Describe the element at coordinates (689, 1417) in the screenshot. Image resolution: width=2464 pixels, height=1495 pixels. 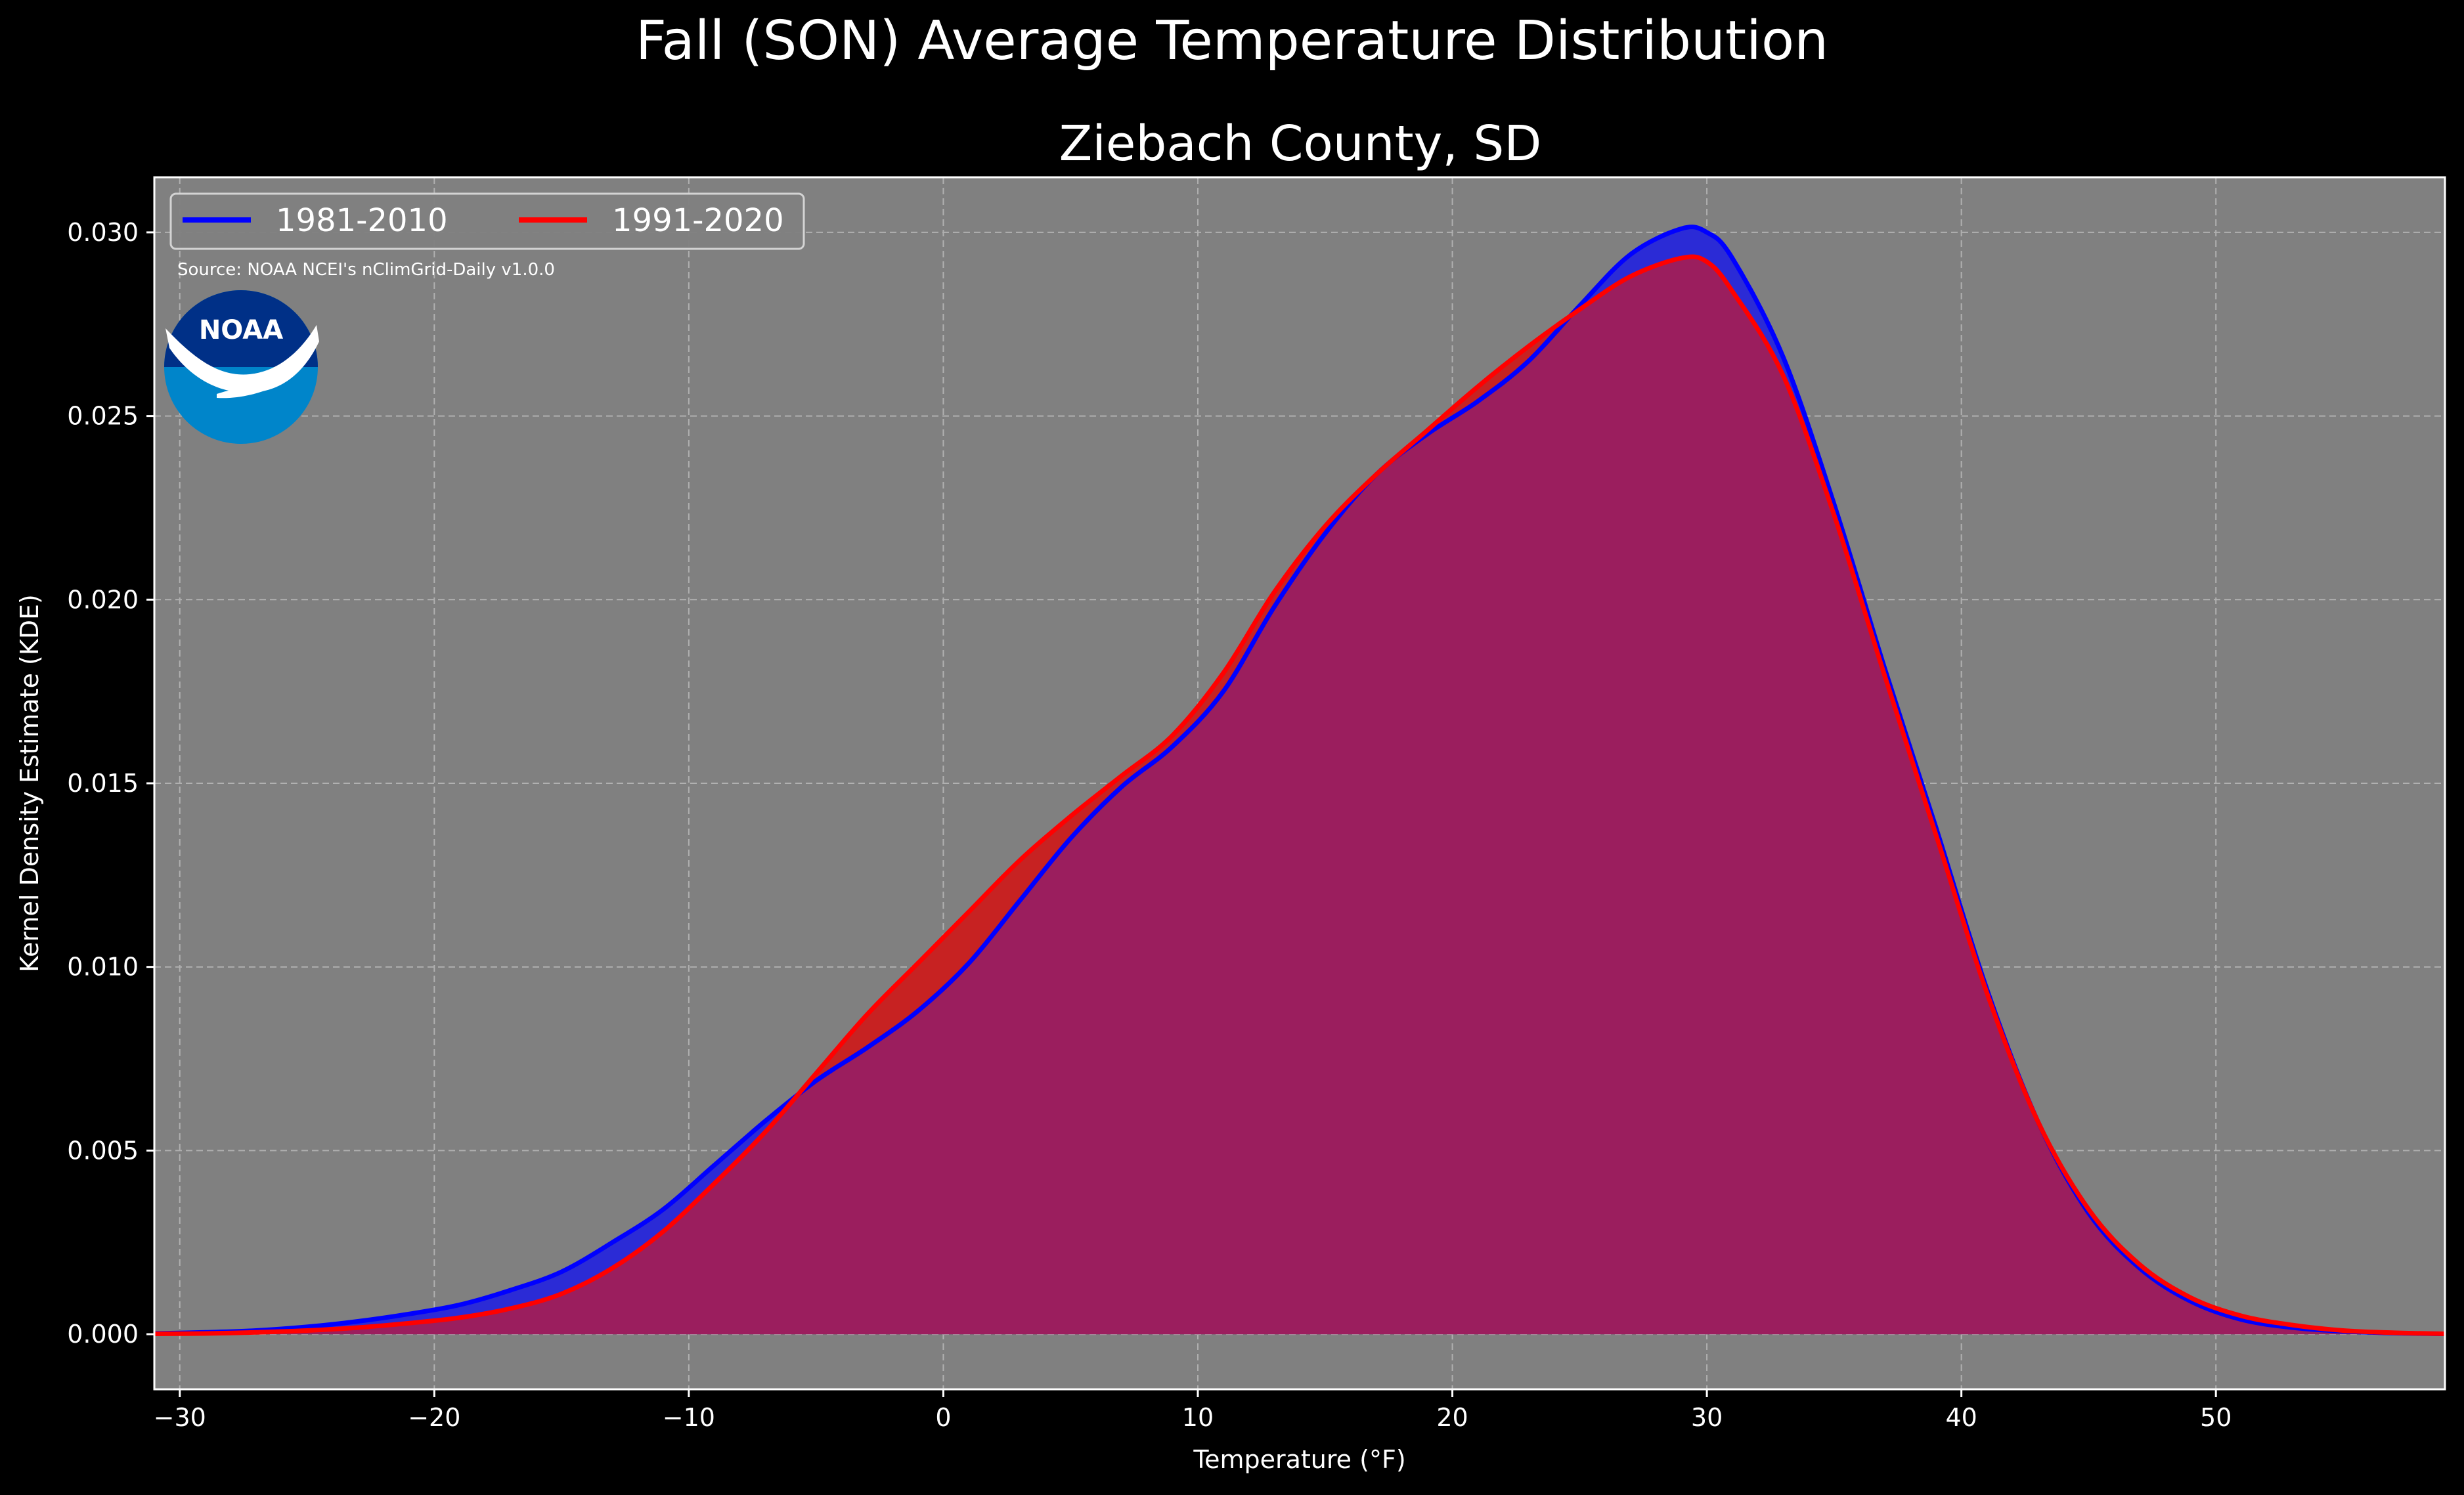
I see `x-tick-label: −10` at that location.